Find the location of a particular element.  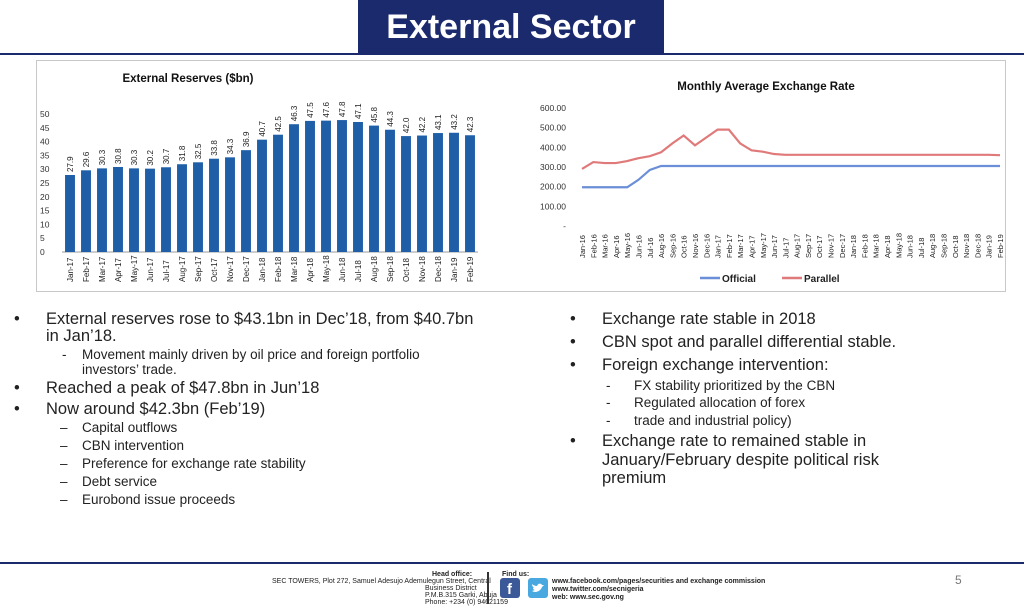

facebook-icon: f is located at coordinates (510, 588).